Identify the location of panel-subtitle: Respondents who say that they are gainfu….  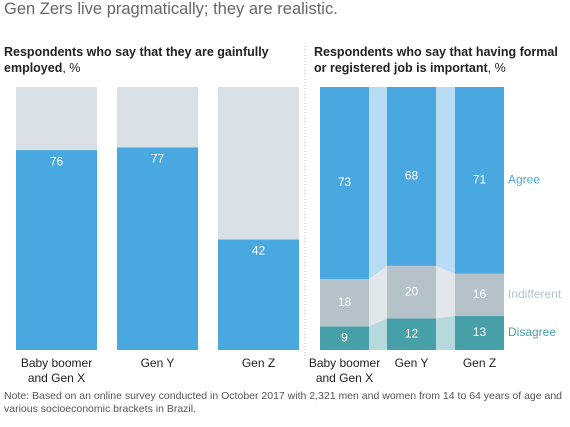
(146, 60).